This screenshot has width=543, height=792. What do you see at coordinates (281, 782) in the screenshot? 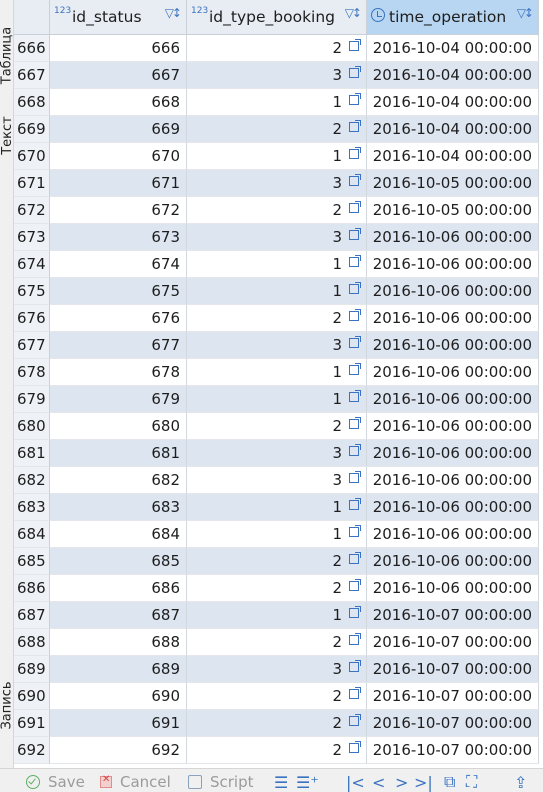
I see `edit-cell-button: ☰` at bounding box center [281, 782].